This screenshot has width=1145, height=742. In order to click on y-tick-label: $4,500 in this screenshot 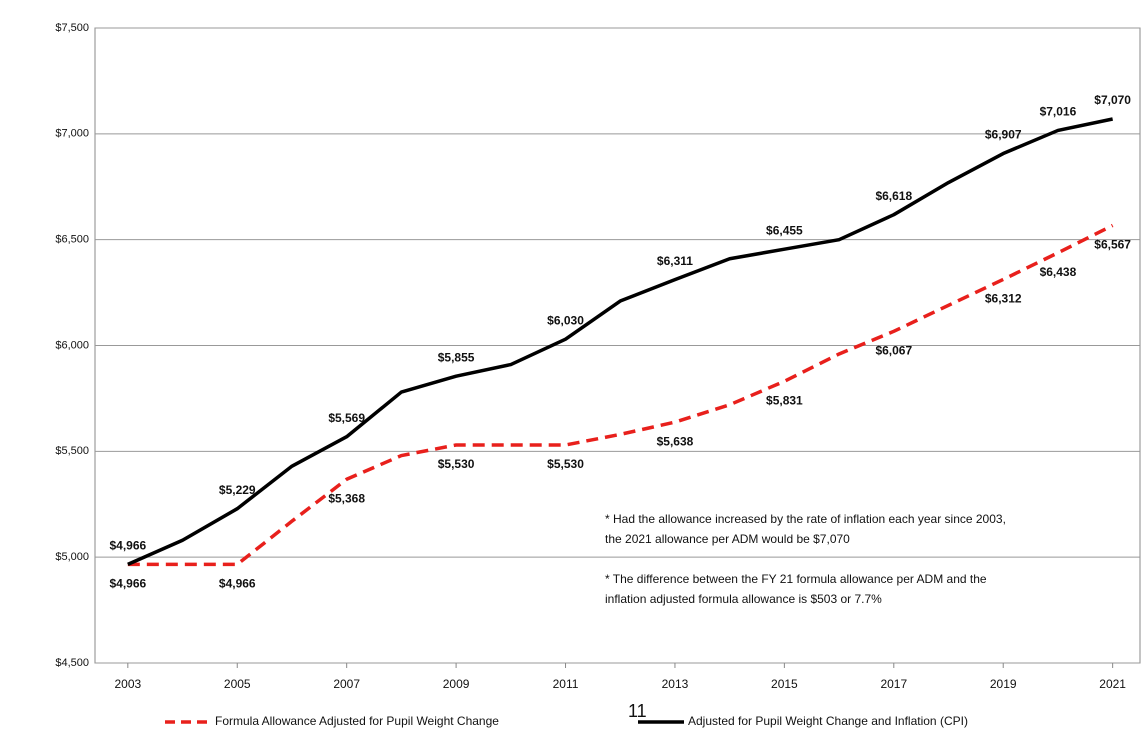, I will do `click(72, 663)`.